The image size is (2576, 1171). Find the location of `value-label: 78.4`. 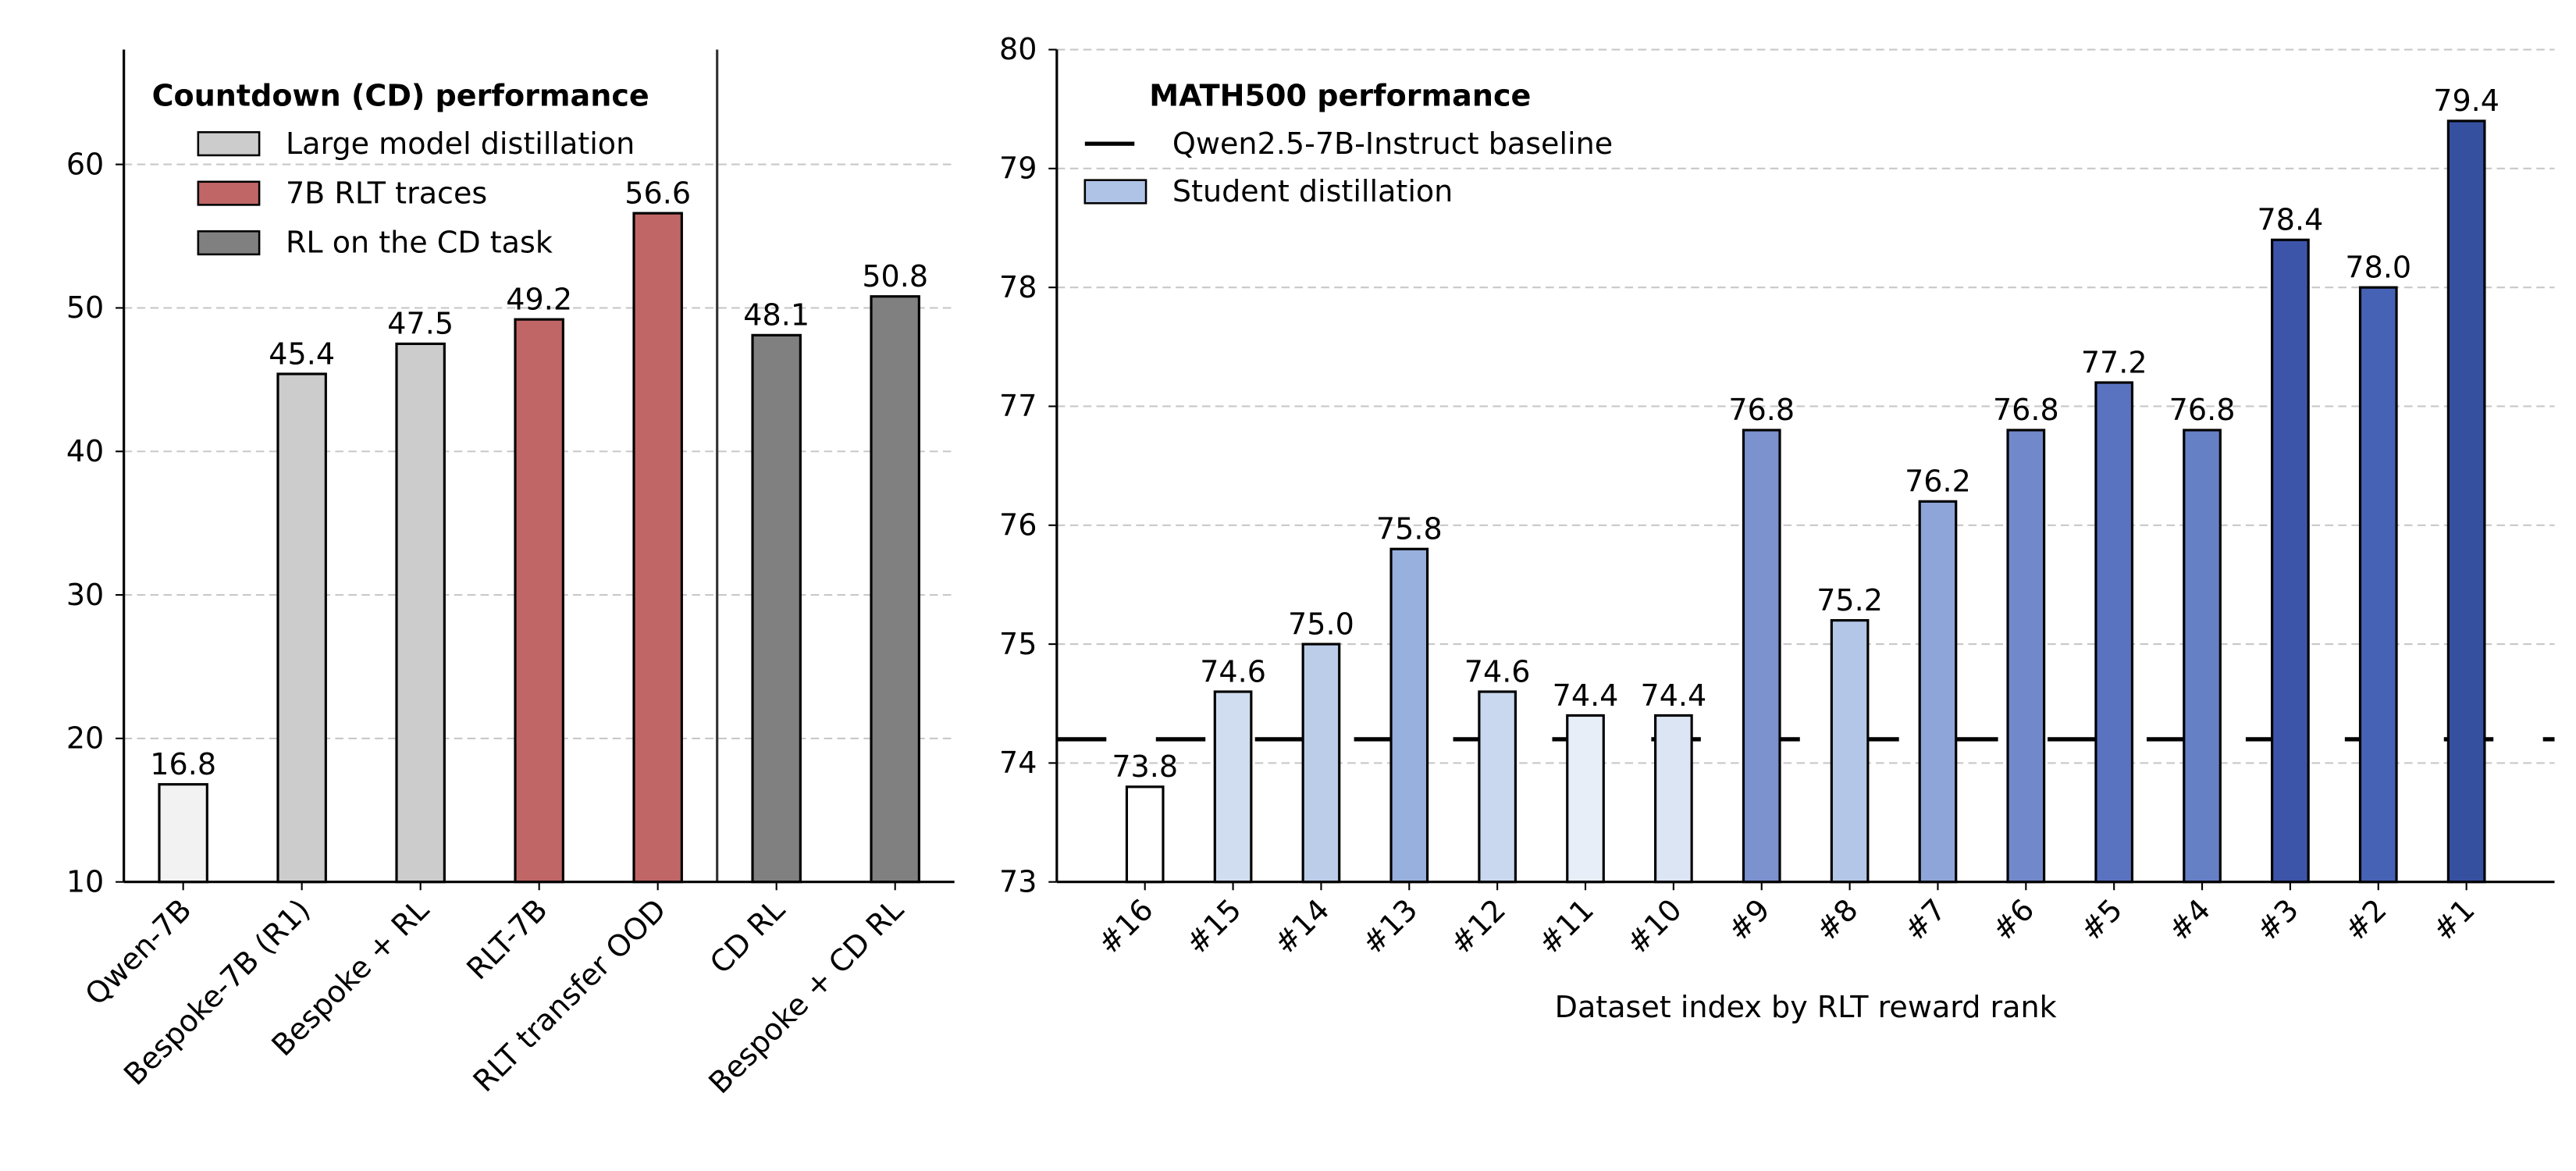

value-label: 78.4 is located at coordinates (2291, 220).